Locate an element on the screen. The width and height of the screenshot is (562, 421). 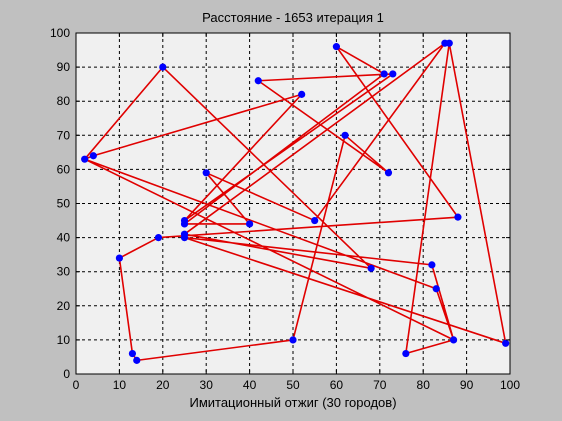
x-tick-label: 90 is located at coordinates (467, 385).